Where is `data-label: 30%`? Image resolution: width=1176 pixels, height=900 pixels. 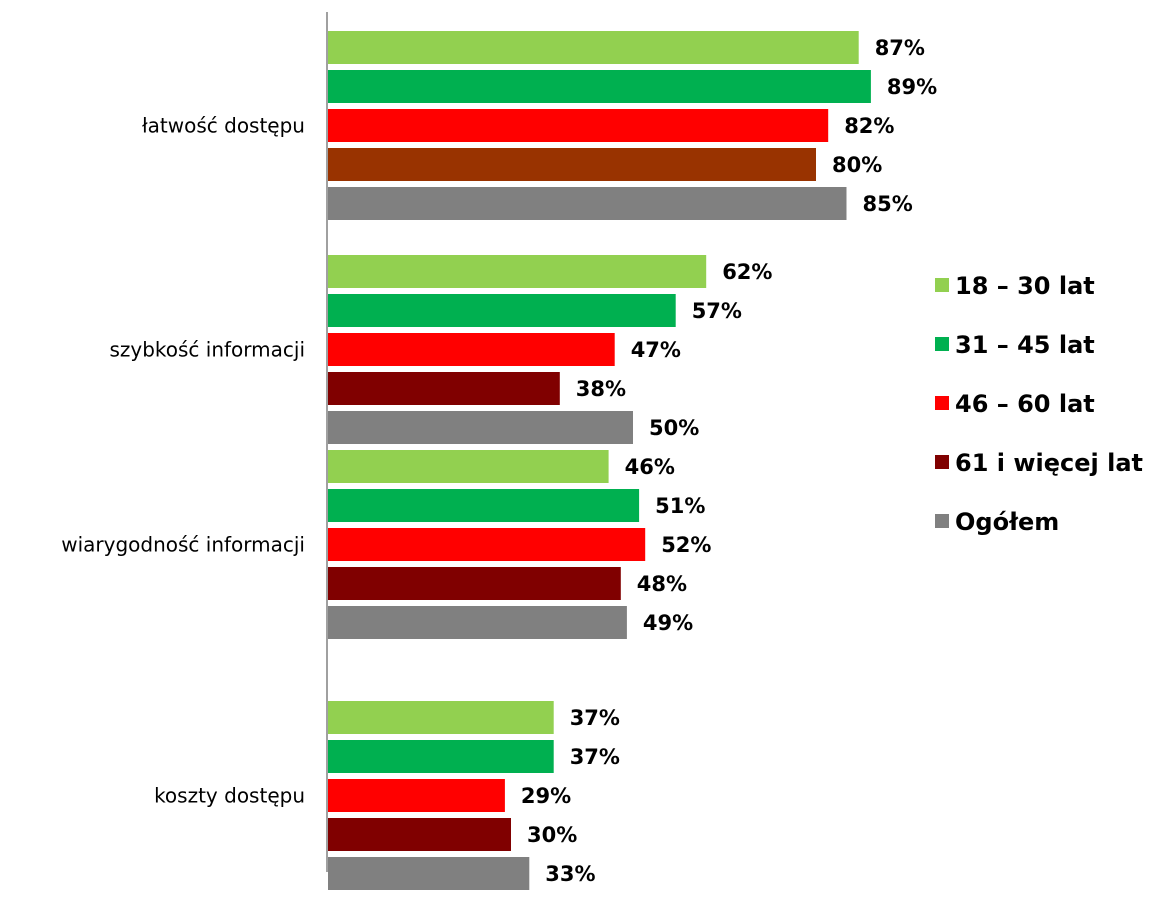
data-label: 30% is located at coordinates (552, 835).